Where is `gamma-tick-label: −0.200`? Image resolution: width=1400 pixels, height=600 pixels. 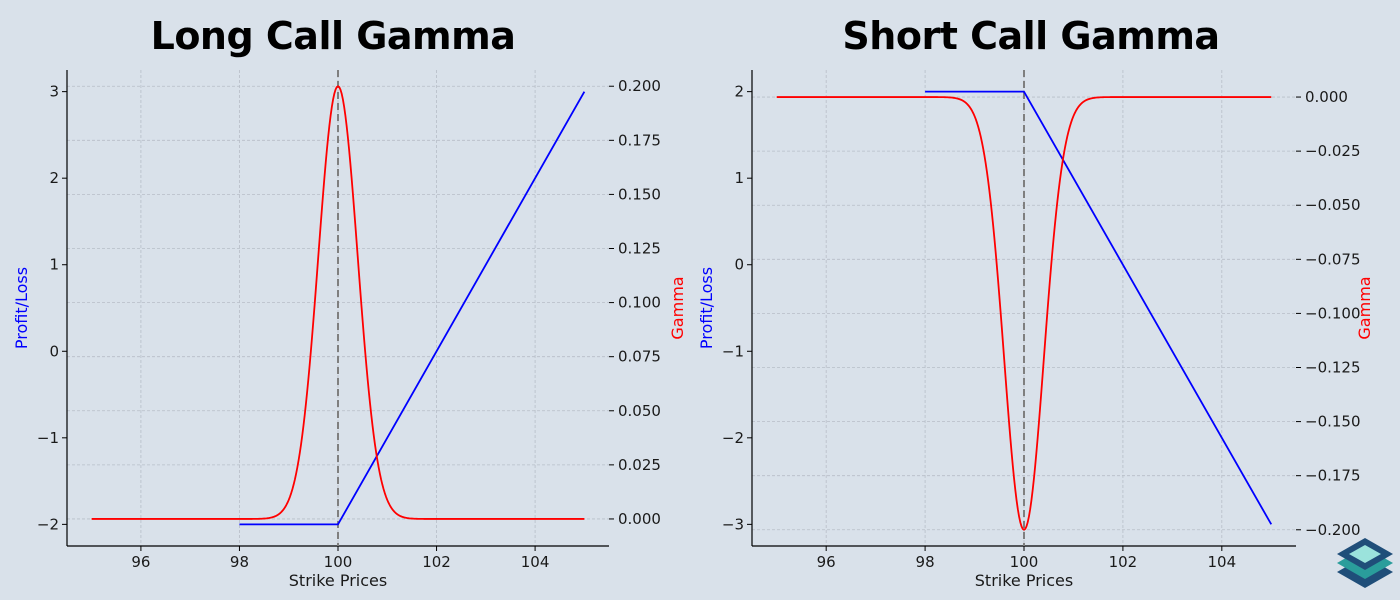 gamma-tick-label: −0.200 is located at coordinates (1333, 530).